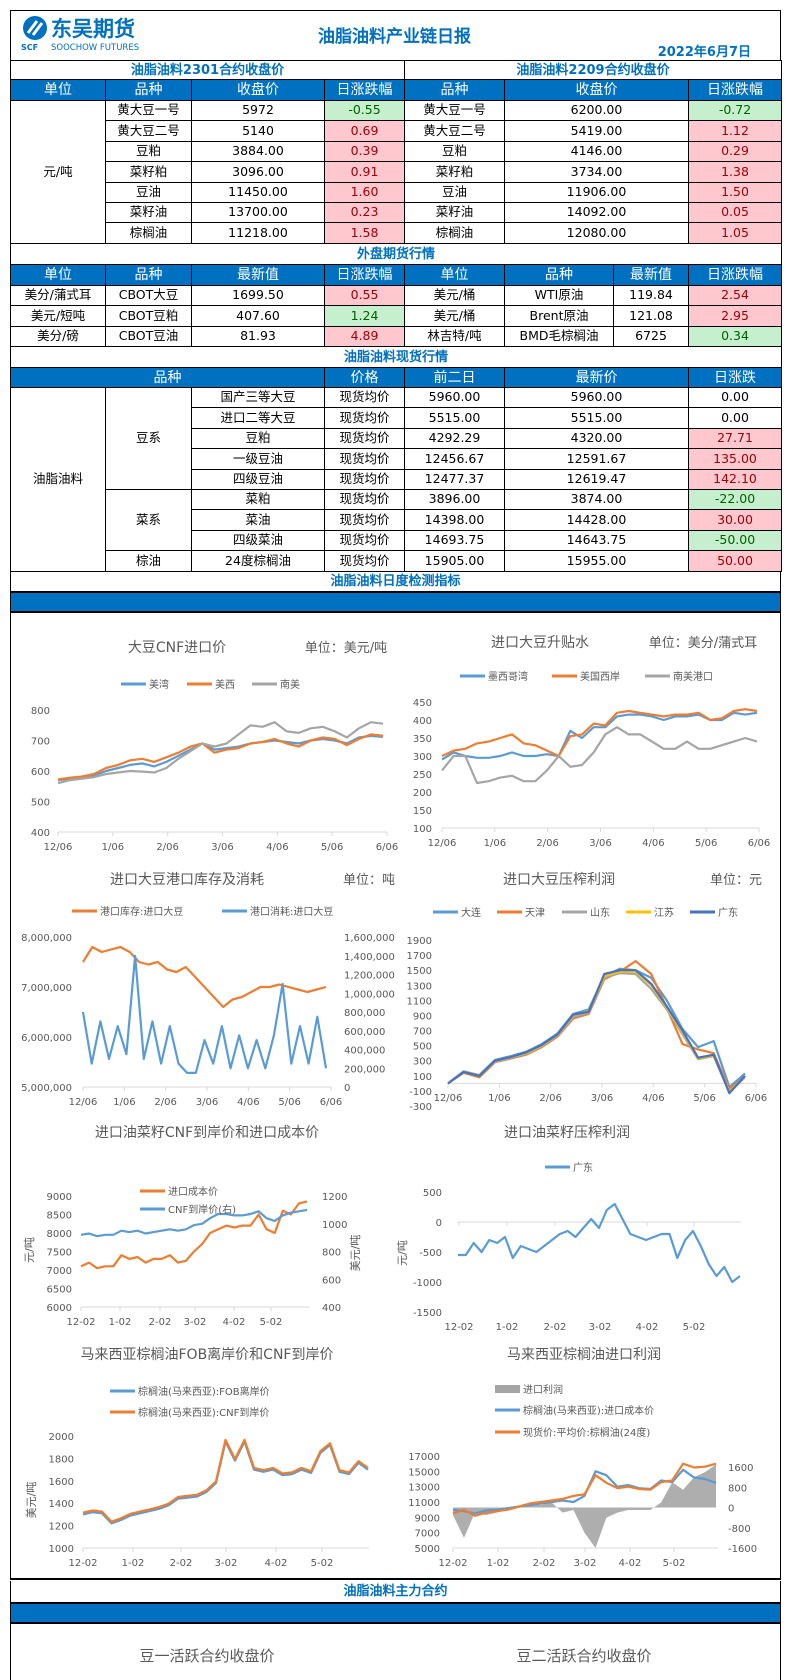 This screenshot has width=789, height=1680. What do you see at coordinates (258, 561) in the screenshot?
I see `item-cell: 24度棕榈油` at bounding box center [258, 561].